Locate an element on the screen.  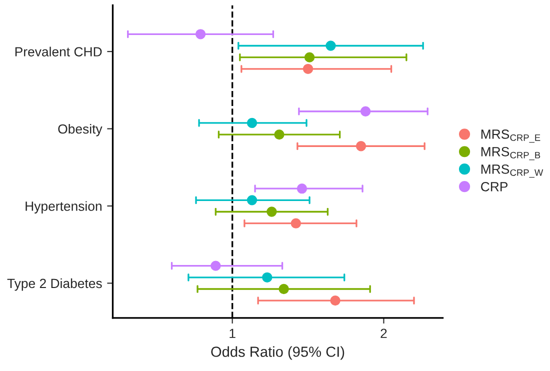
x-axis-title: Odds Ratio (95% CI) is located at coordinates (277, 353).